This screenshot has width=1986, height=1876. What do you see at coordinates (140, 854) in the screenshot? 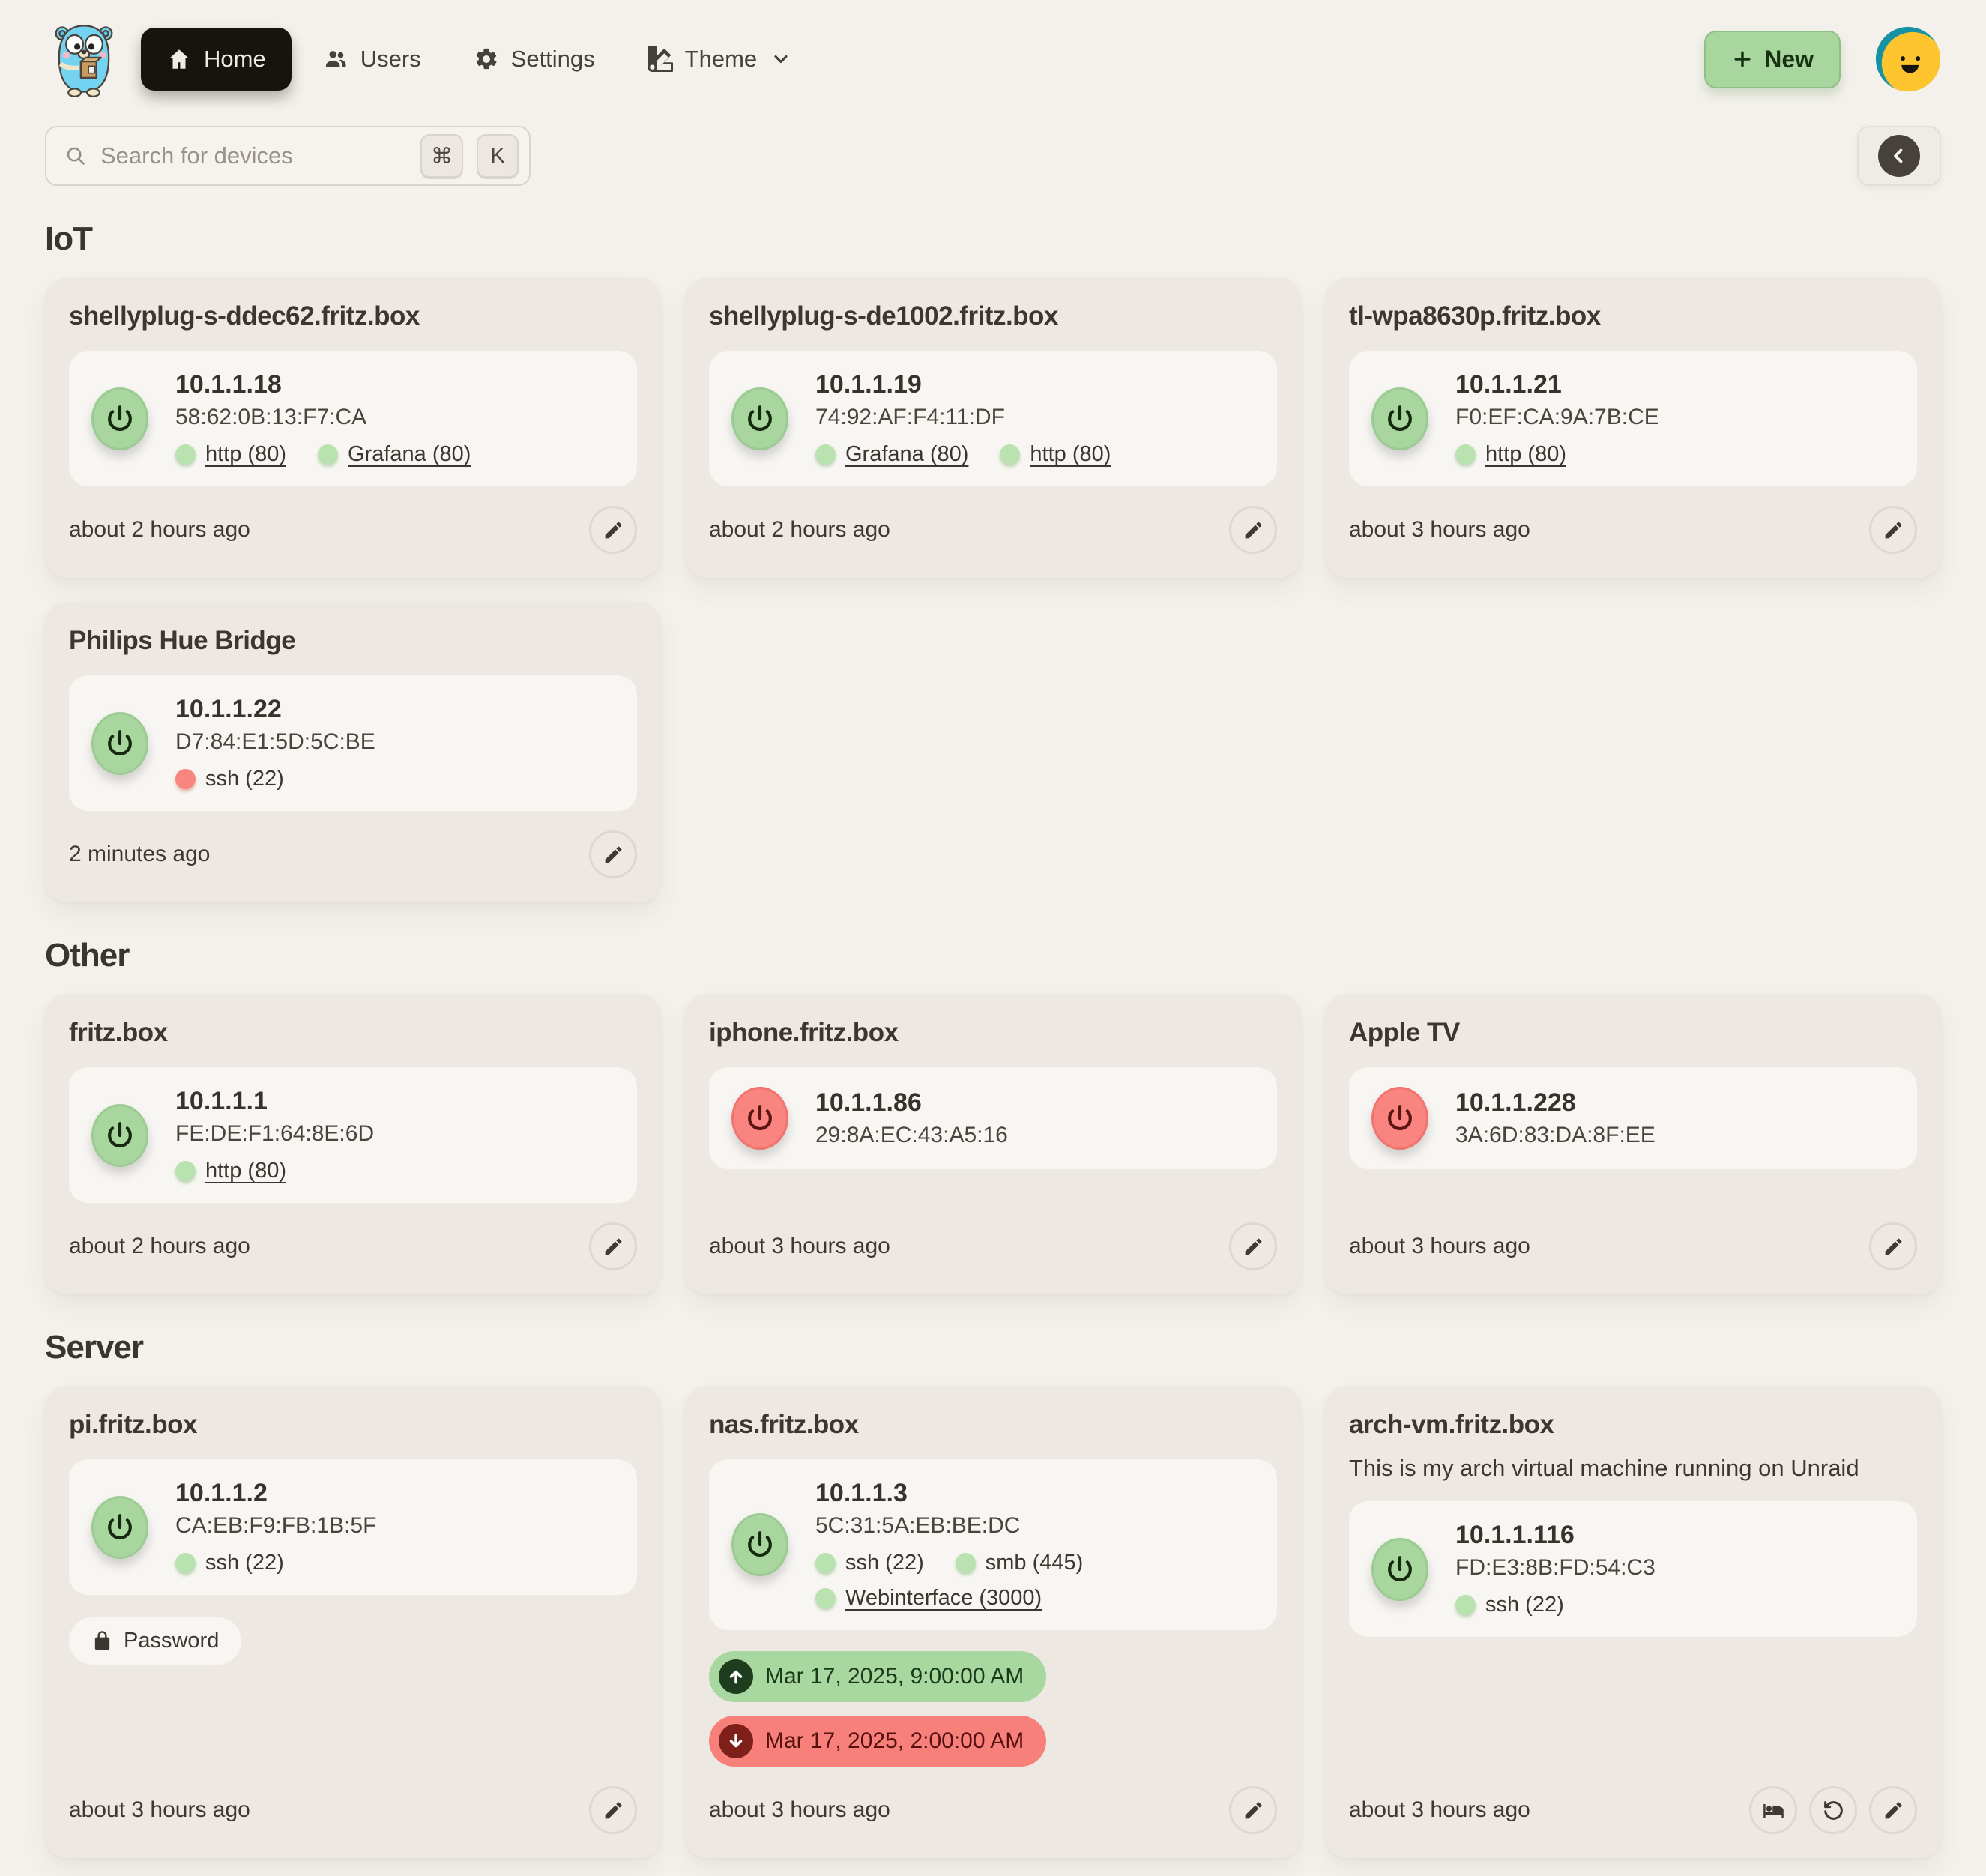
I see `last-seen-text: 2 minutes ago` at bounding box center [140, 854].